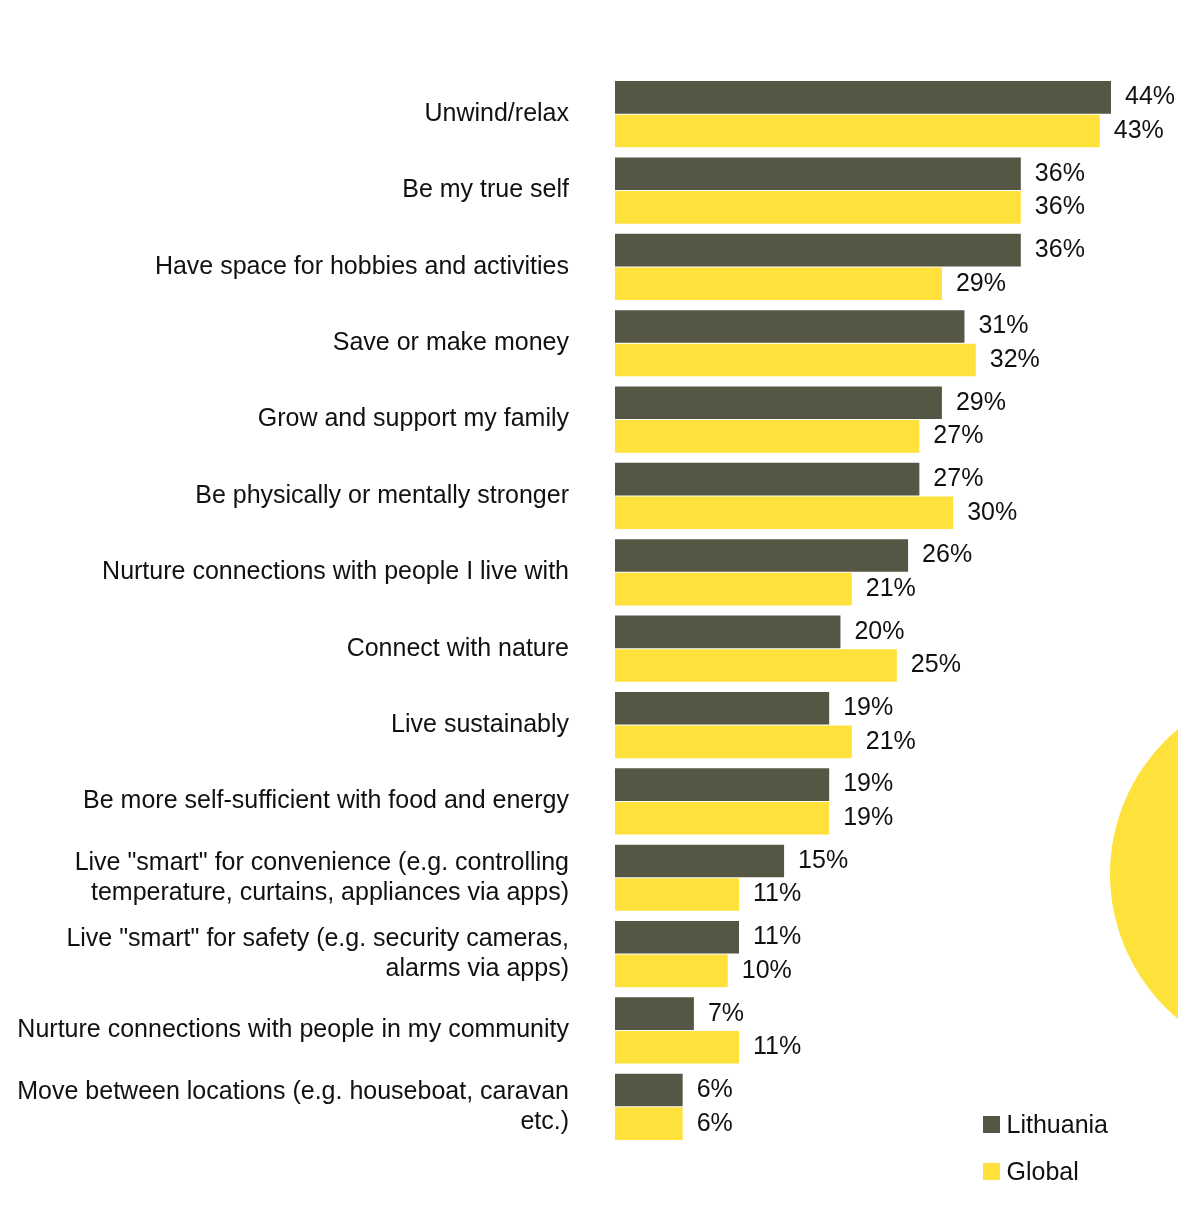 The width and height of the screenshot is (1178, 1206). Describe the element at coordinates (326, 799) in the screenshot. I see `y-tick-label: Be more self-sufficient with food and energy` at that location.